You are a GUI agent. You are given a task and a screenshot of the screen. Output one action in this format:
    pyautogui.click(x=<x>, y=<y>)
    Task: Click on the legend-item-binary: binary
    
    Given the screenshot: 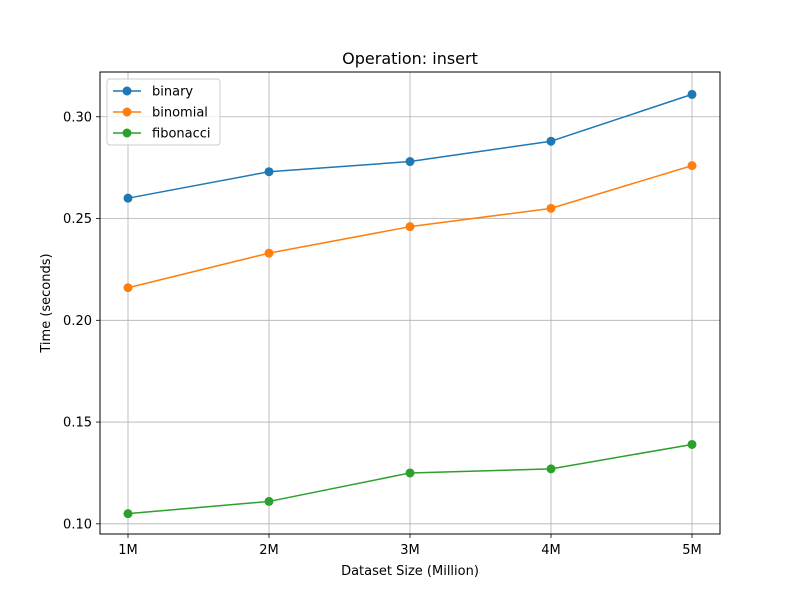 What is the action you would take?
    pyautogui.click(x=153, y=92)
    